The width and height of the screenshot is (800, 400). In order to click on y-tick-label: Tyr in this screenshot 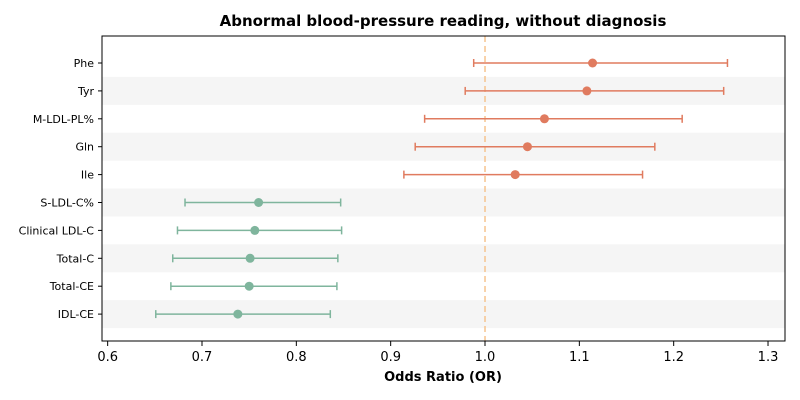, I will do `click(86, 91)`.